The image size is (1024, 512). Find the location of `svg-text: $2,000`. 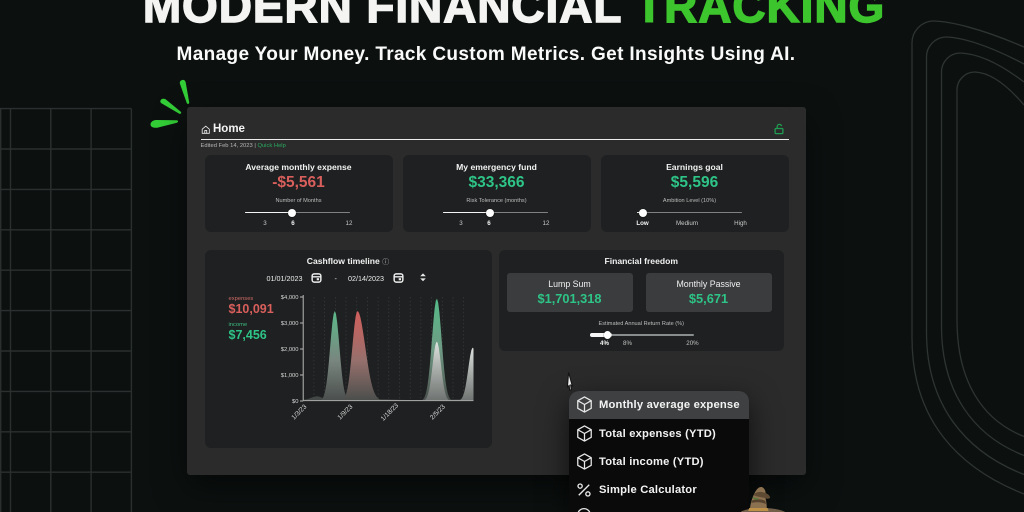

svg-text: $2,000 is located at coordinates (289, 350).